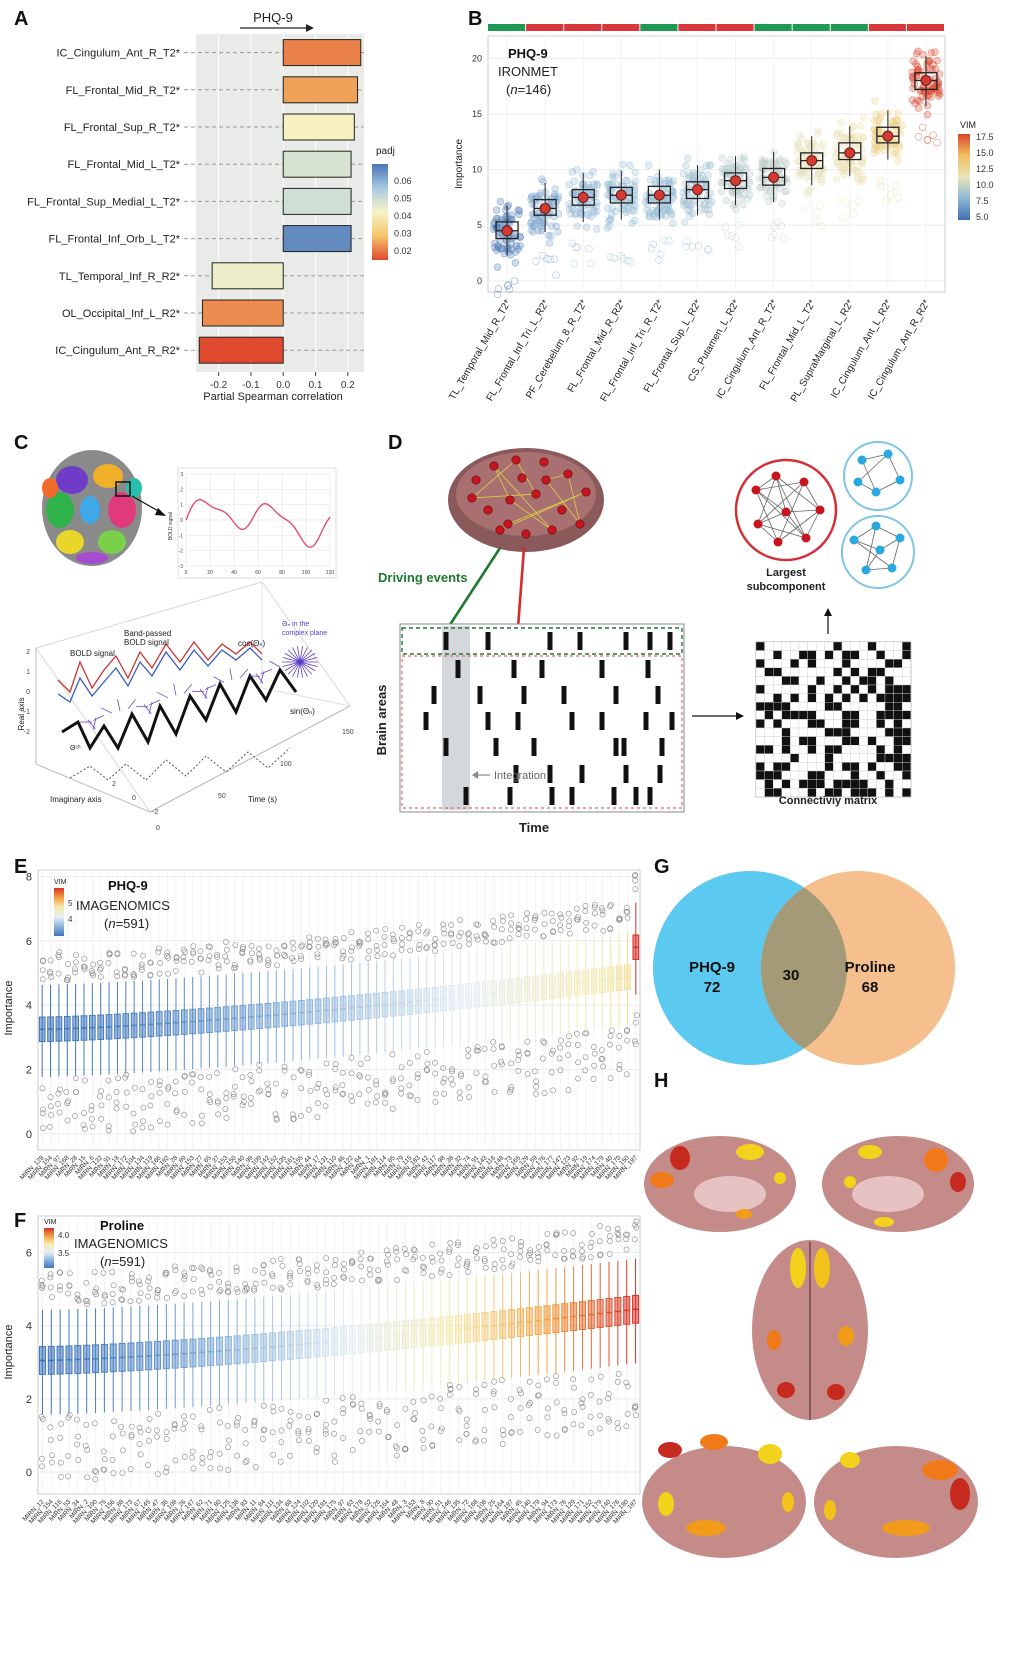  I want to click on imag-axis-label: Imaginary axis, so click(76, 799).